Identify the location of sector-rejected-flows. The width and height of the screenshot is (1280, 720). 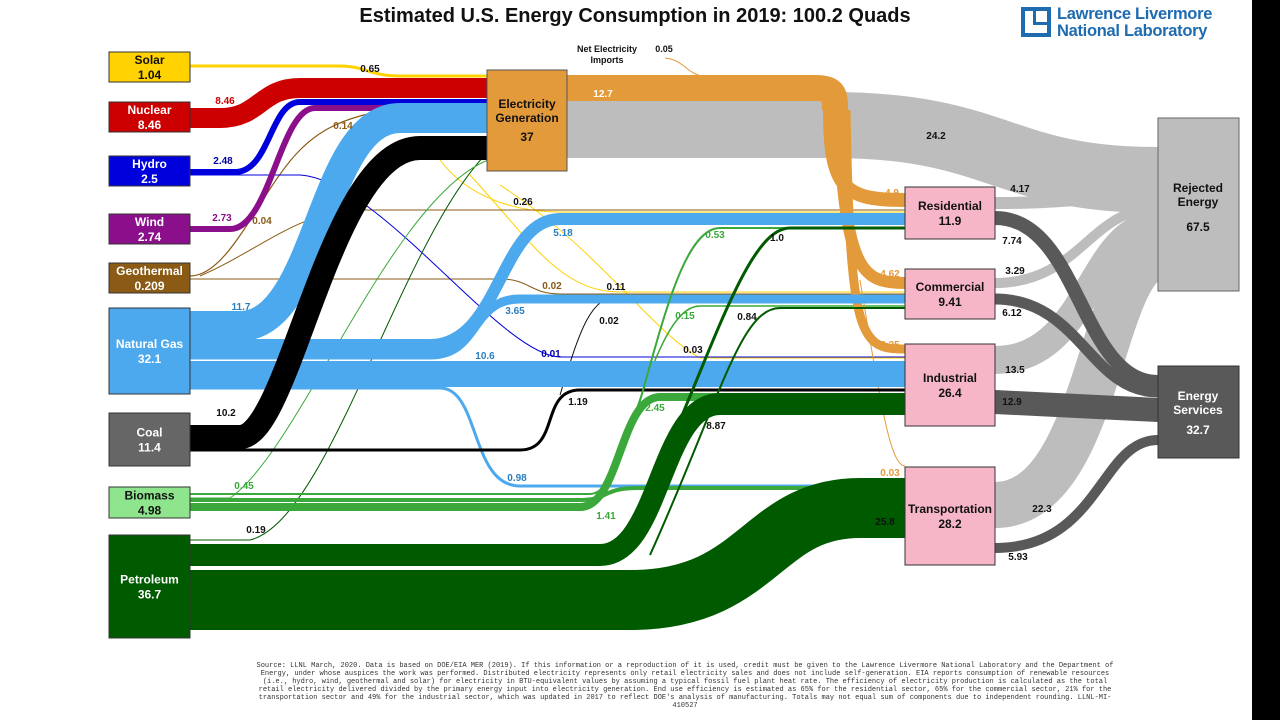
(1077, 359).